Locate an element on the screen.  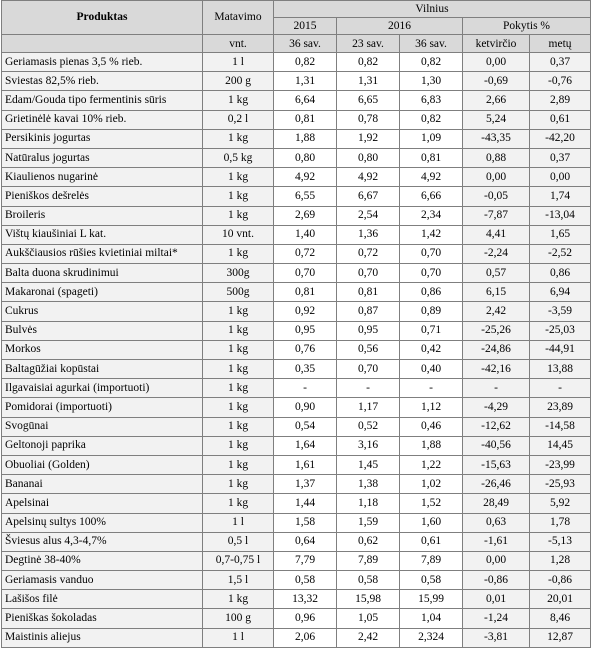
cell-change-year: 12,87 is located at coordinates (560, 637).